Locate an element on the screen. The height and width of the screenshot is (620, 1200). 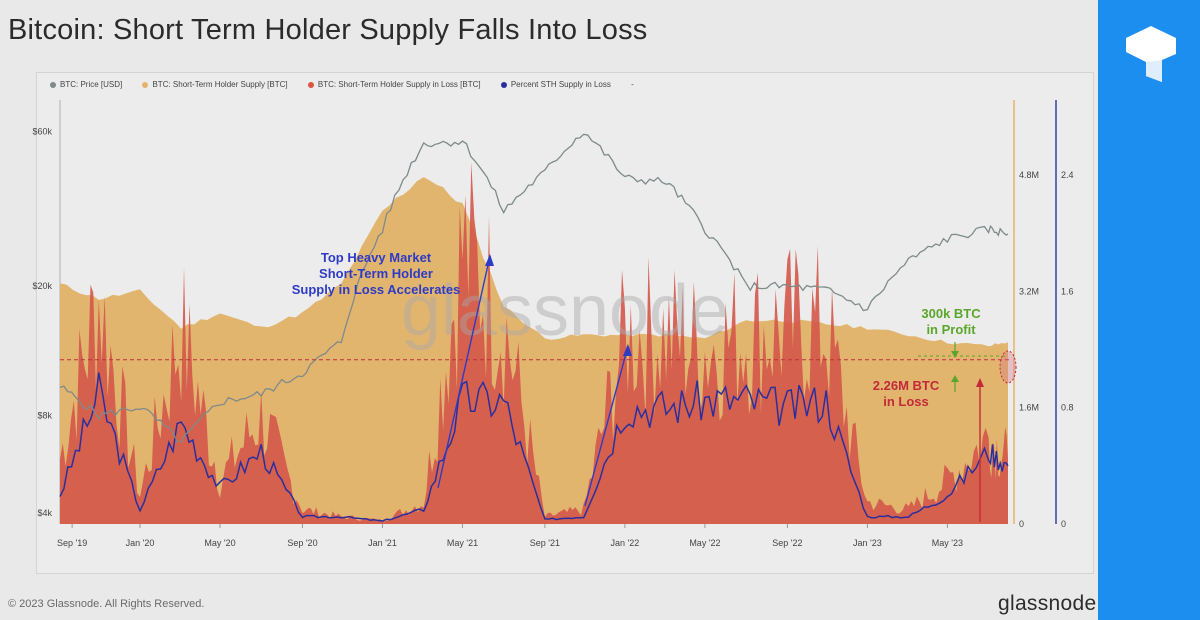
legend-item-trailing: - is located at coordinates (632, 84).